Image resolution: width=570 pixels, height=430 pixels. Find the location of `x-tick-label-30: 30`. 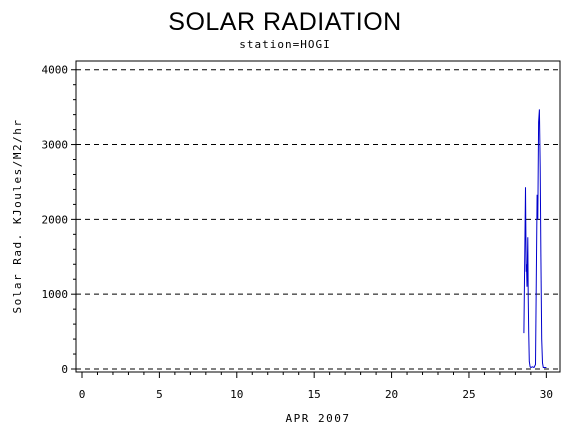

x-tick-label-30: 30 is located at coordinates (546, 394).